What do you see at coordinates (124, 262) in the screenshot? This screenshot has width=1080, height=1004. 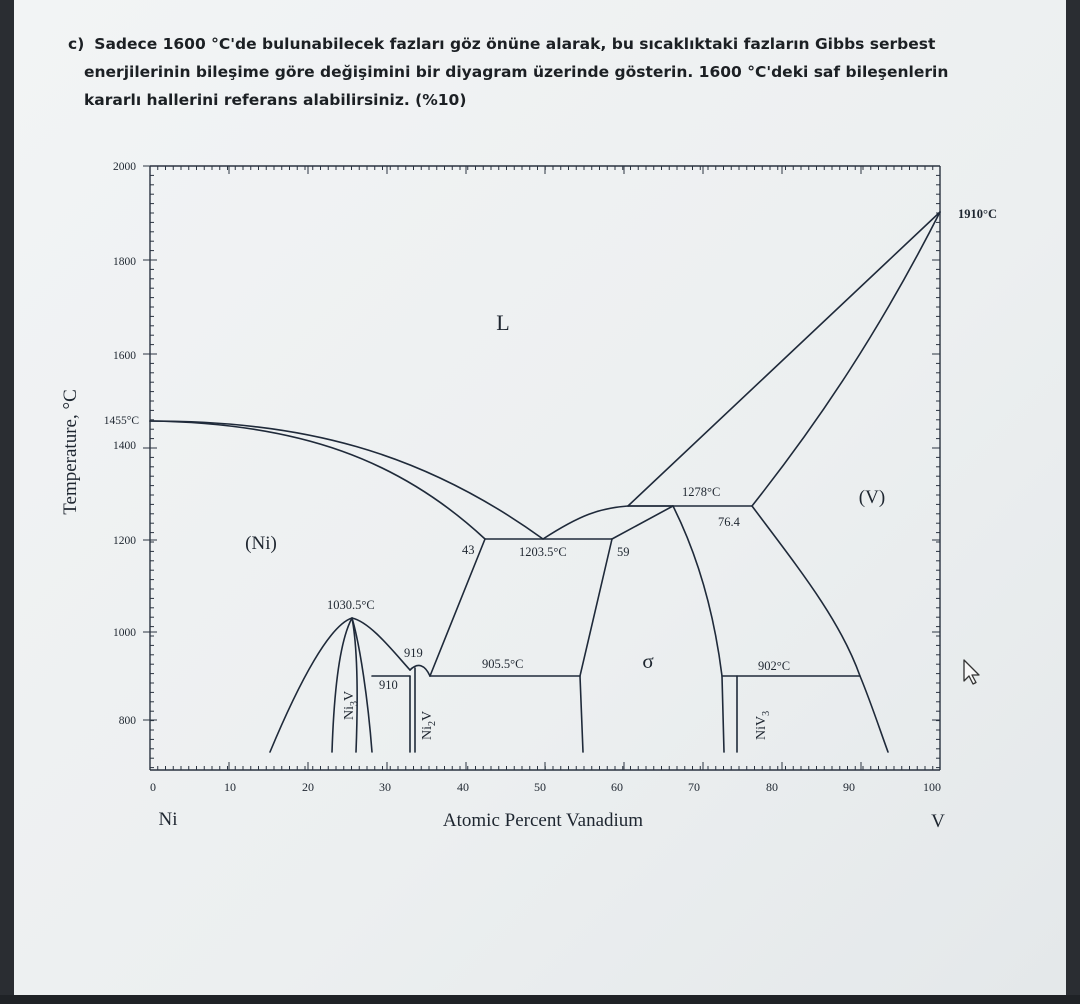 I see `y-tick-label: 1800` at bounding box center [124, 262].